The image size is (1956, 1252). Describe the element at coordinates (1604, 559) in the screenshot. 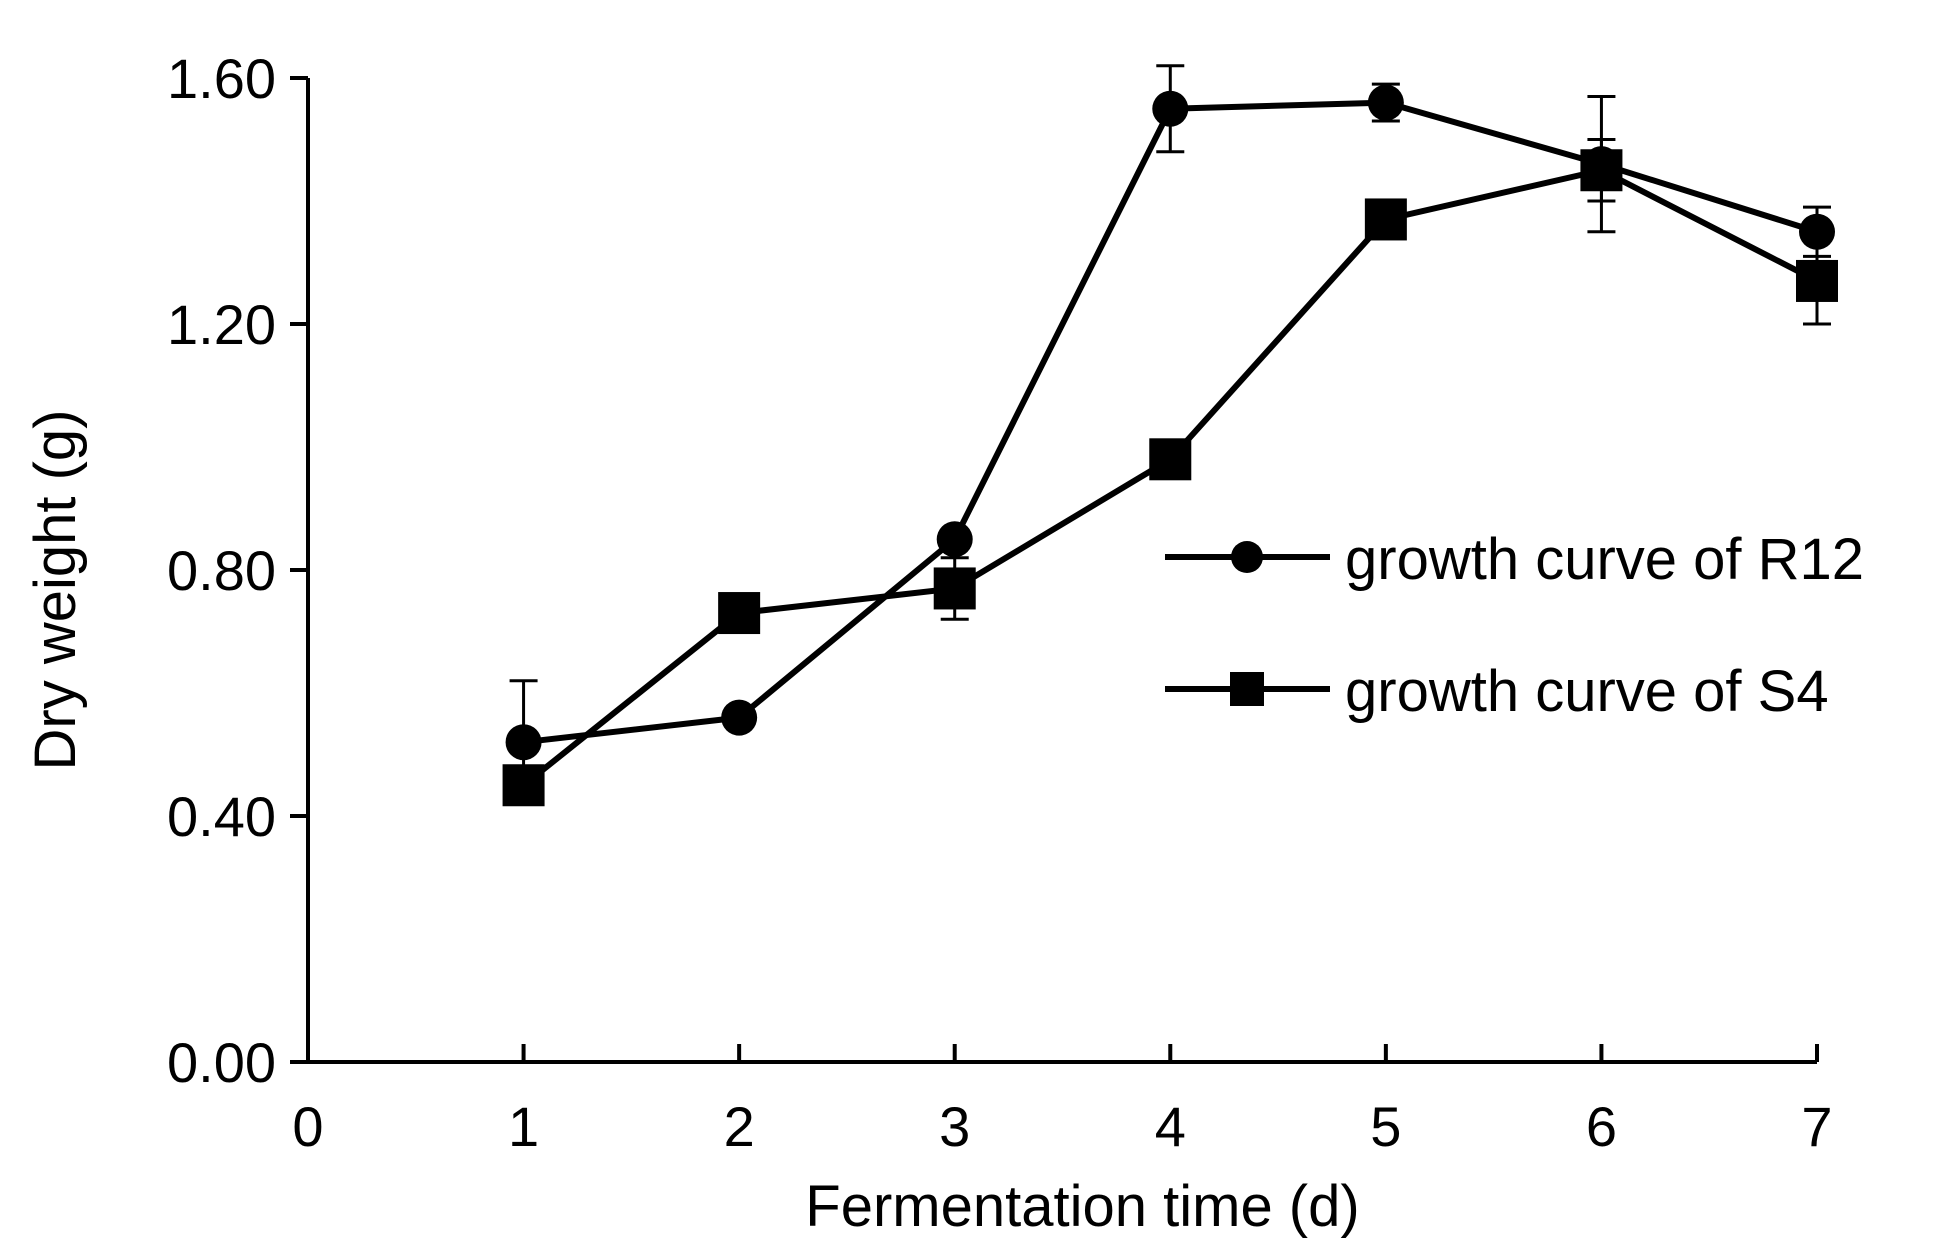

I see `legend-label: growth curve of R12` at that location.